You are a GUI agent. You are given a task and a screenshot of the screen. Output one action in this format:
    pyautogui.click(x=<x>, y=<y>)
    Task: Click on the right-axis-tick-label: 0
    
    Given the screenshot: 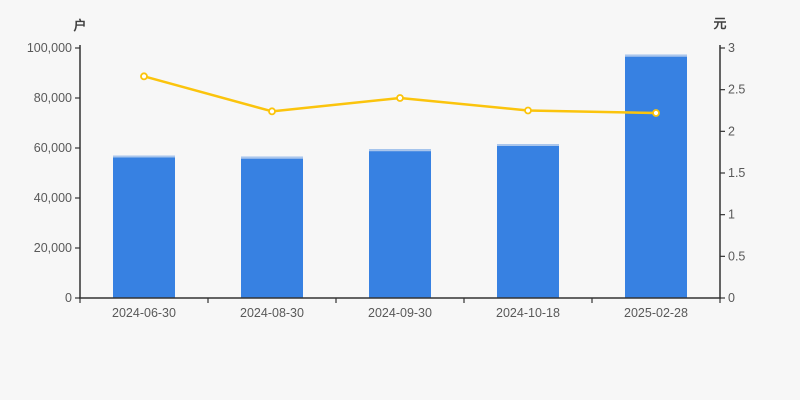 What is the action you would take?
    pyautogui.click(x=731, y=298)
    